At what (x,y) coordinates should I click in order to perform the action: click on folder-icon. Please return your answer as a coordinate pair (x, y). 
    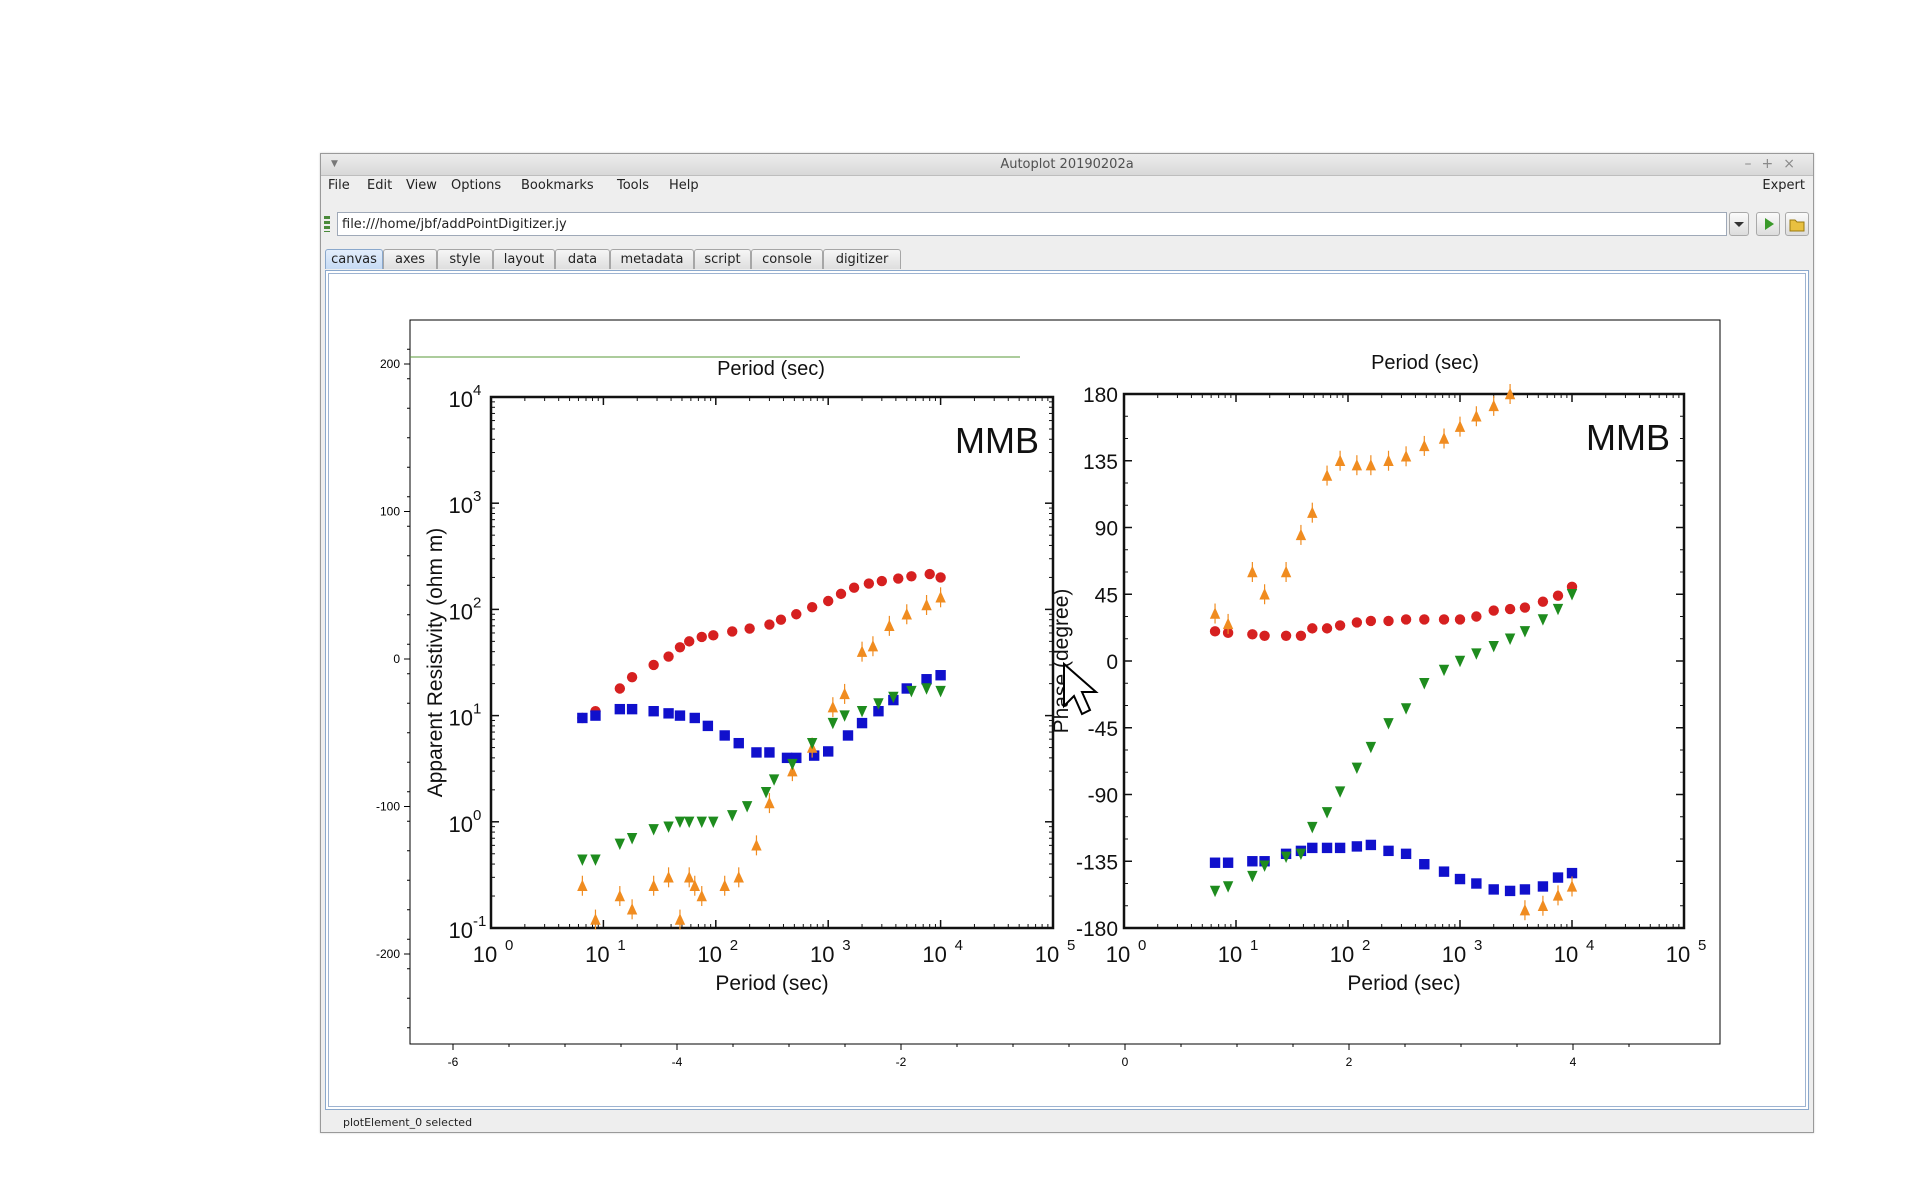
    Looking at the image, I should click on (1797, 225).